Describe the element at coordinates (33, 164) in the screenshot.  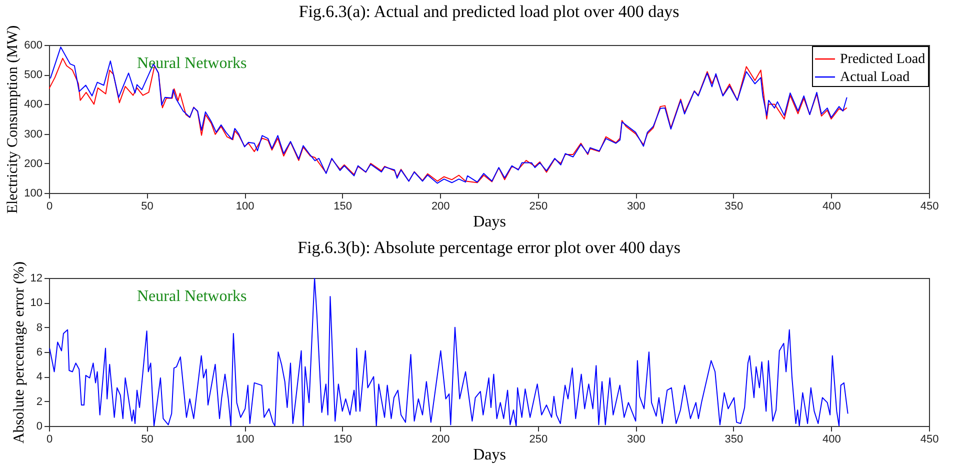
I see `y-tick-label: 200` at that location.